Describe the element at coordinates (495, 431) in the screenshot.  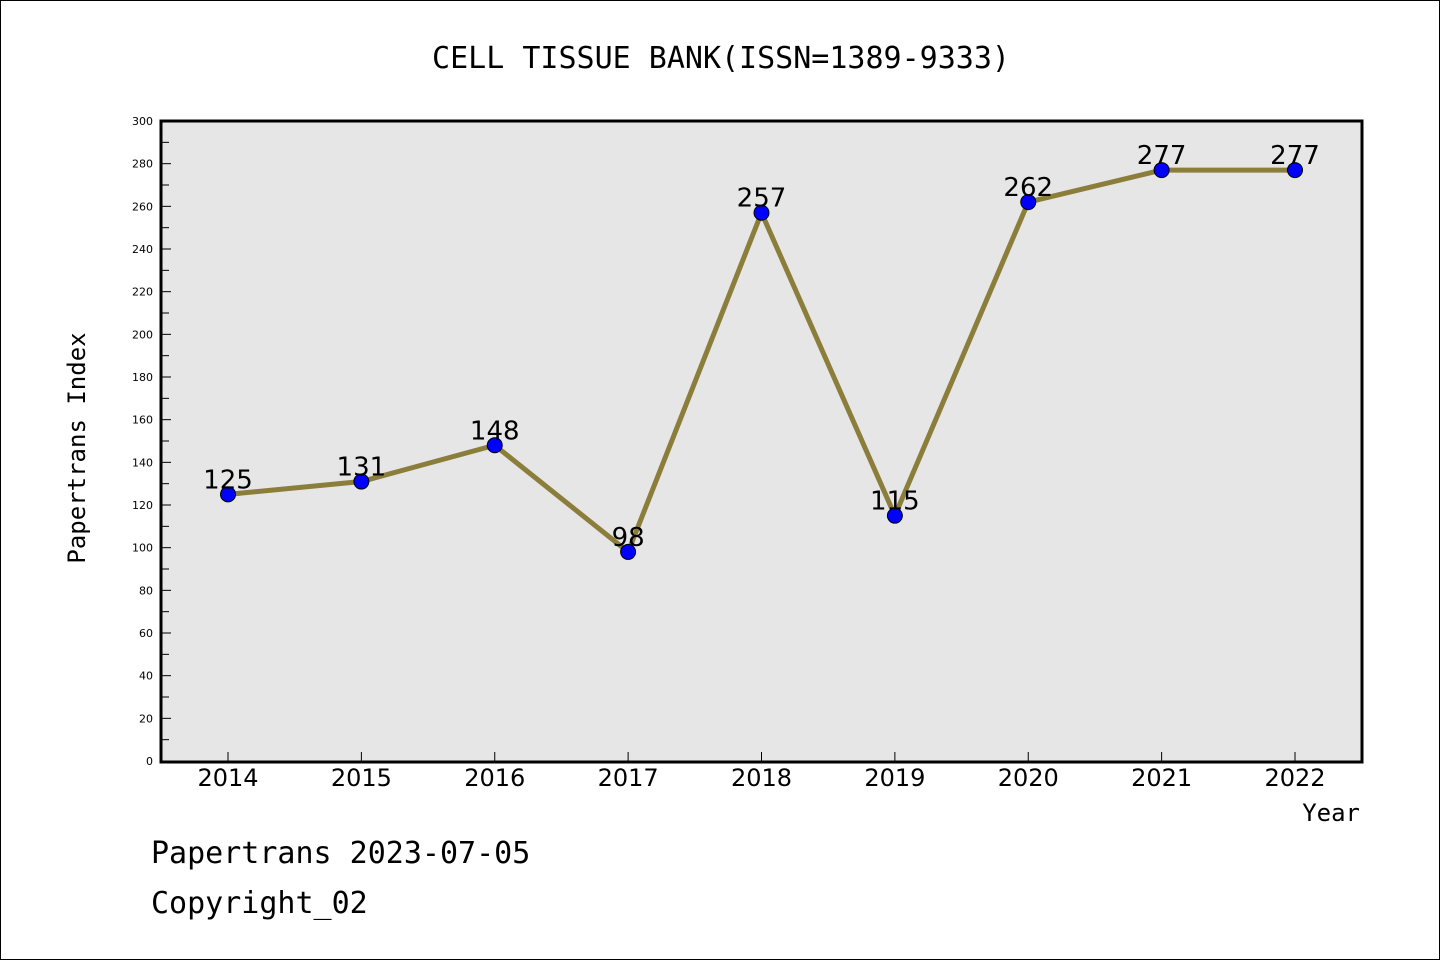
I see `data-label: 148` at that location.